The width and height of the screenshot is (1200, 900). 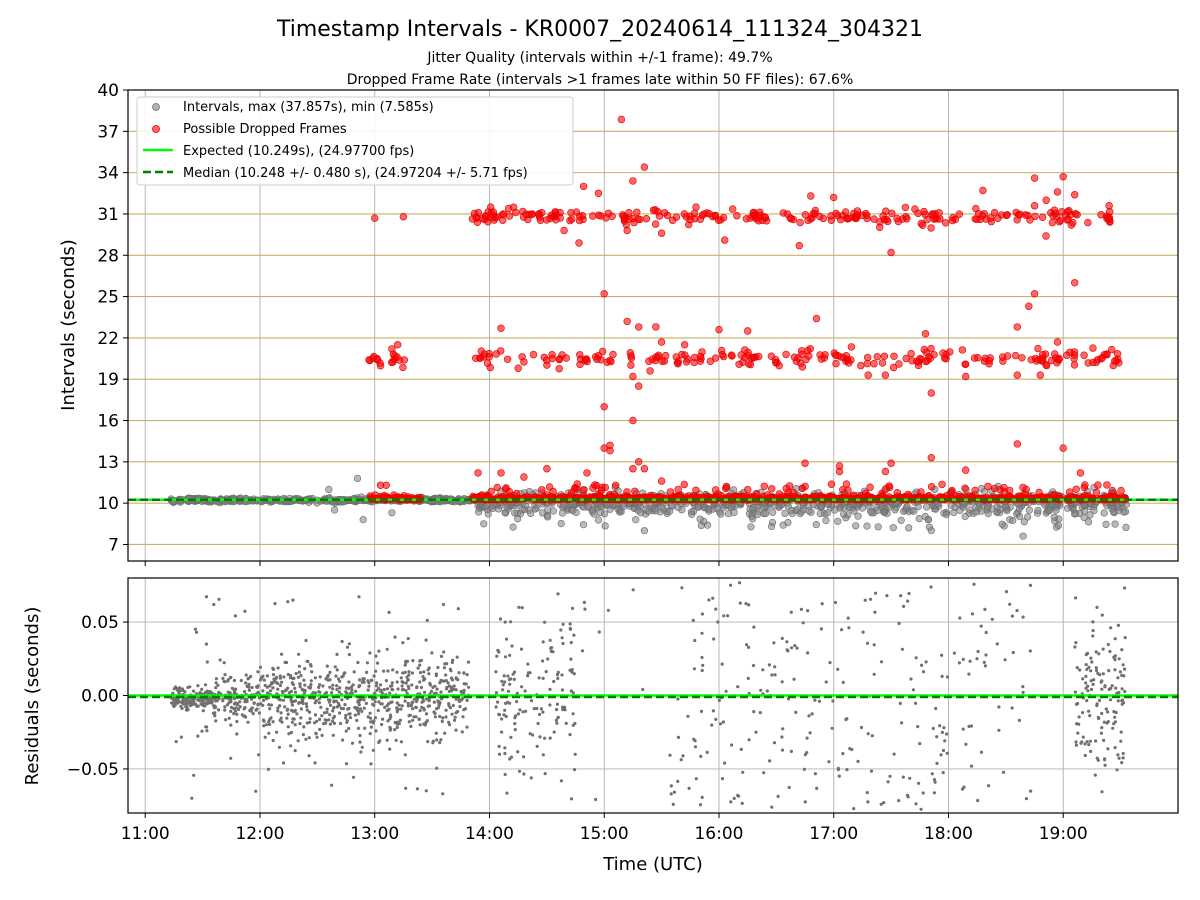 What do you see at coordinates (108, 339) in the screenshot?
I see `y-tick-label: 22` at bounding box center [108, 339].